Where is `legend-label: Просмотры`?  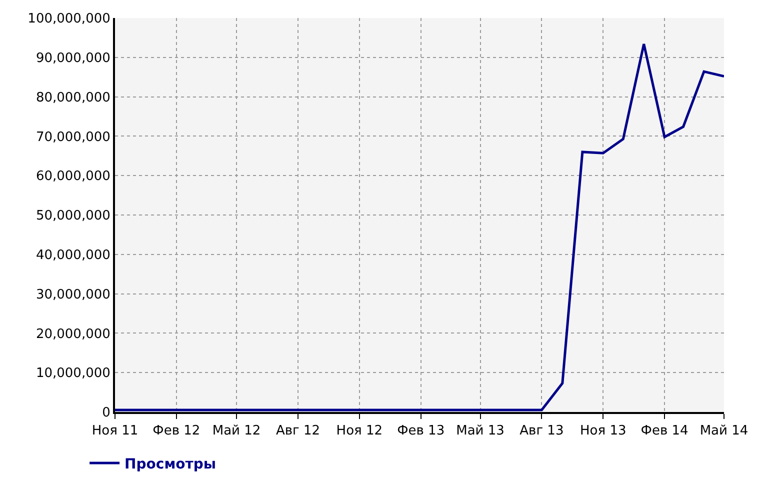 legend-label: Просмотры is located at coordinates (170, 464).